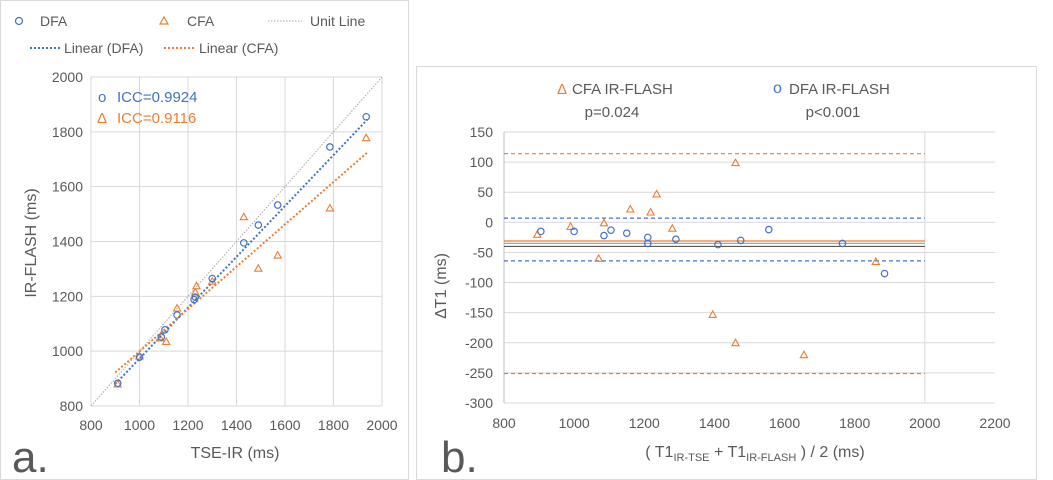 The image size is (1053, 480). What do you see at coordinates (67, 296) in the screenshot?
I see `panel-a-y-tick-label: 1200` at bounding box center [67, 296].